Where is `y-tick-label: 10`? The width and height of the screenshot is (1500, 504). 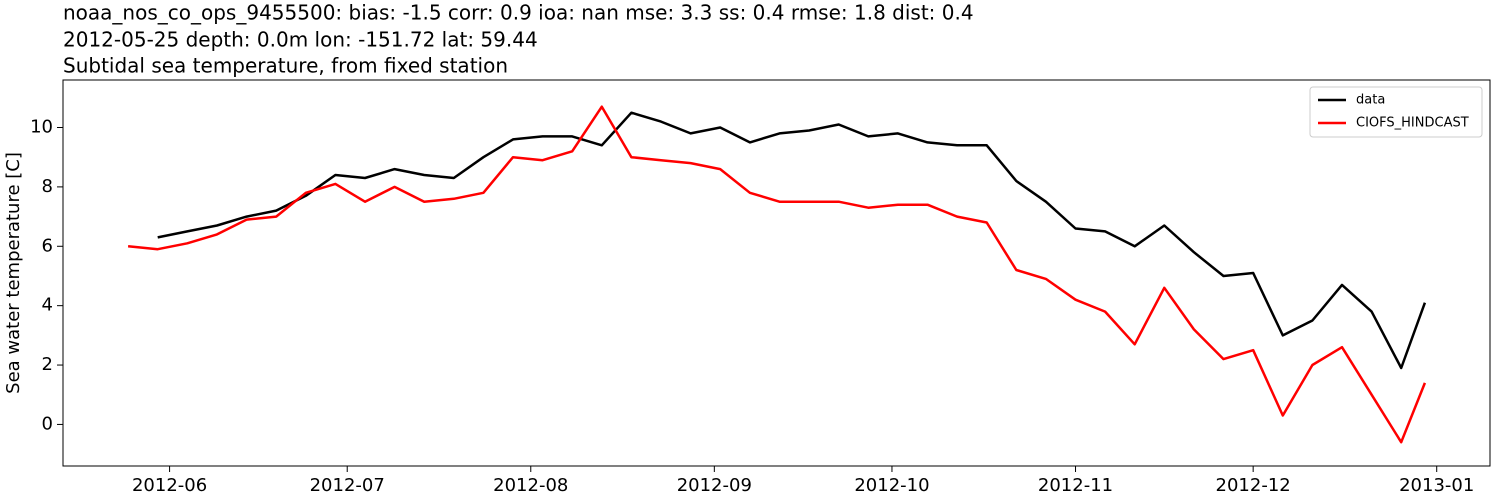 y-tick-label: 10 is located at coordinates (41, 127).